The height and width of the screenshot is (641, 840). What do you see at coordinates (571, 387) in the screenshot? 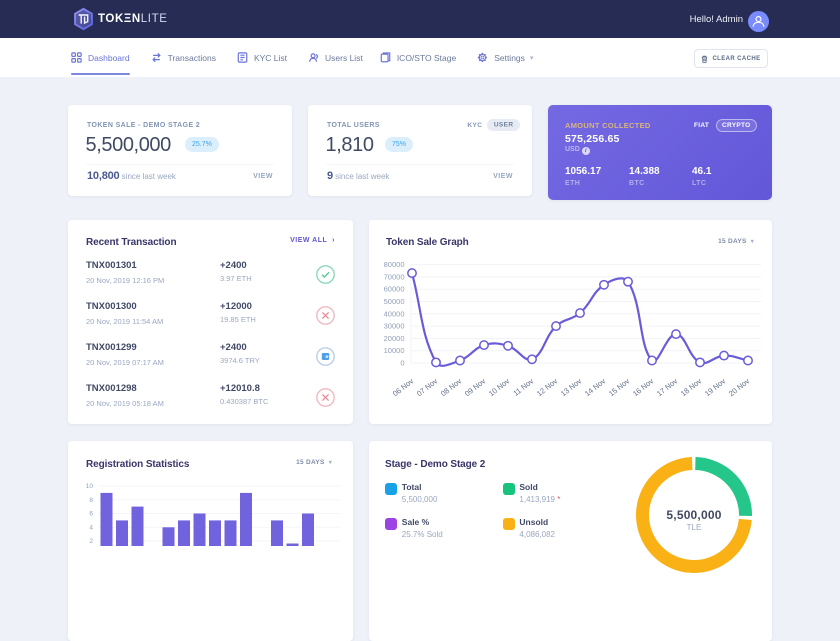
I see `svg-text: 13 Nov` at bounding box center [571, 387].